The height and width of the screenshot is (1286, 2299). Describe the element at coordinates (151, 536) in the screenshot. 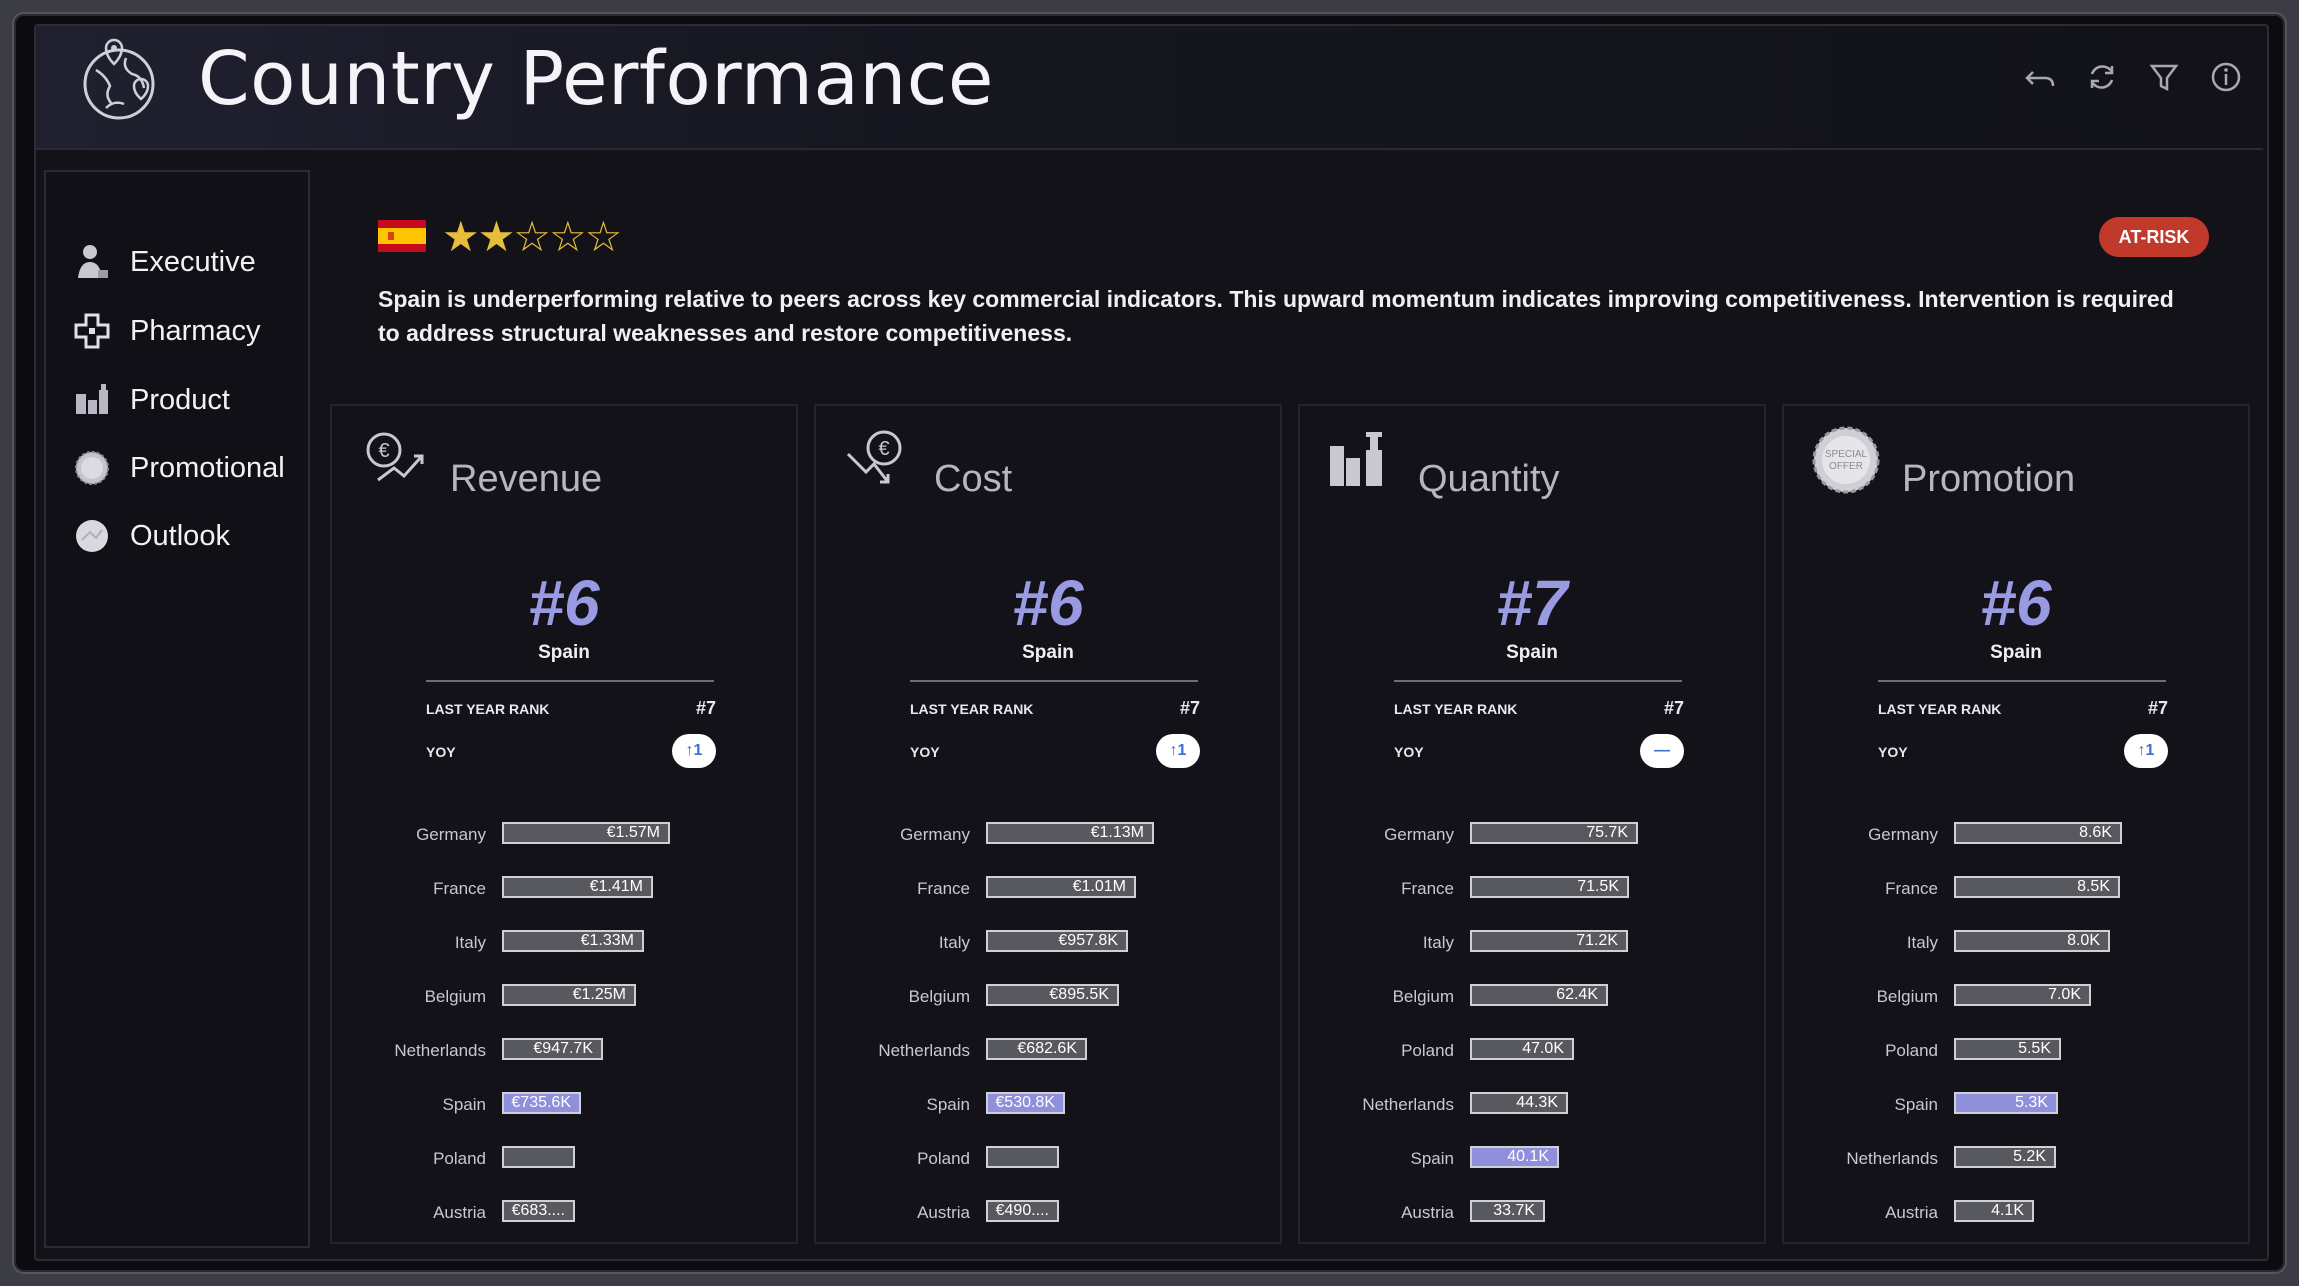

I see `sidebar-item-outlook: Outlook` at that location.